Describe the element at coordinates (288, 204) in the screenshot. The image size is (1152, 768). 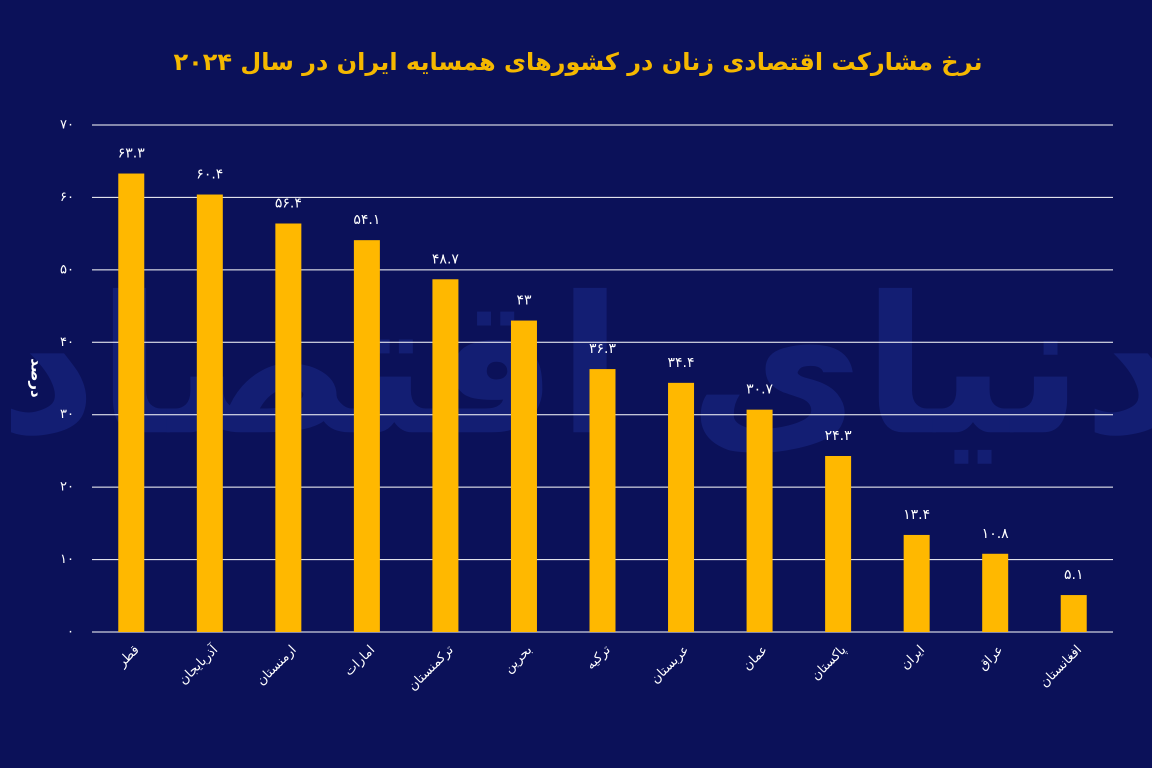
I see `value-label: ۵۶.۴` at that location.